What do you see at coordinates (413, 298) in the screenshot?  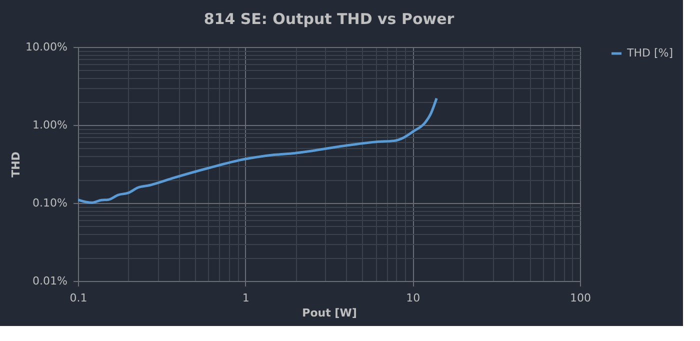 I see `x-tick-label: 10` at bounding box center [413, 298].